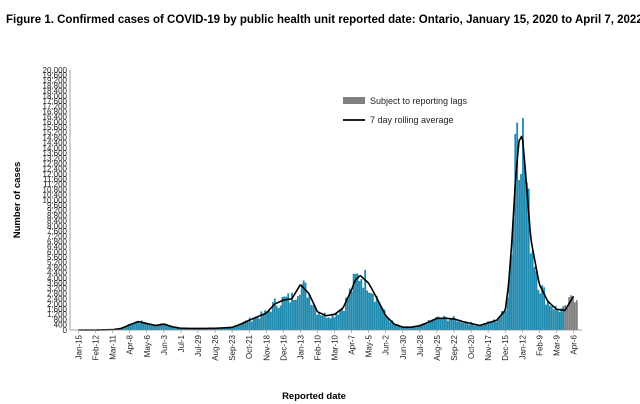  Describe the element at coordinates (283, 347) in the screenshot. I see `x-tick-label: Dec-16` at that location.